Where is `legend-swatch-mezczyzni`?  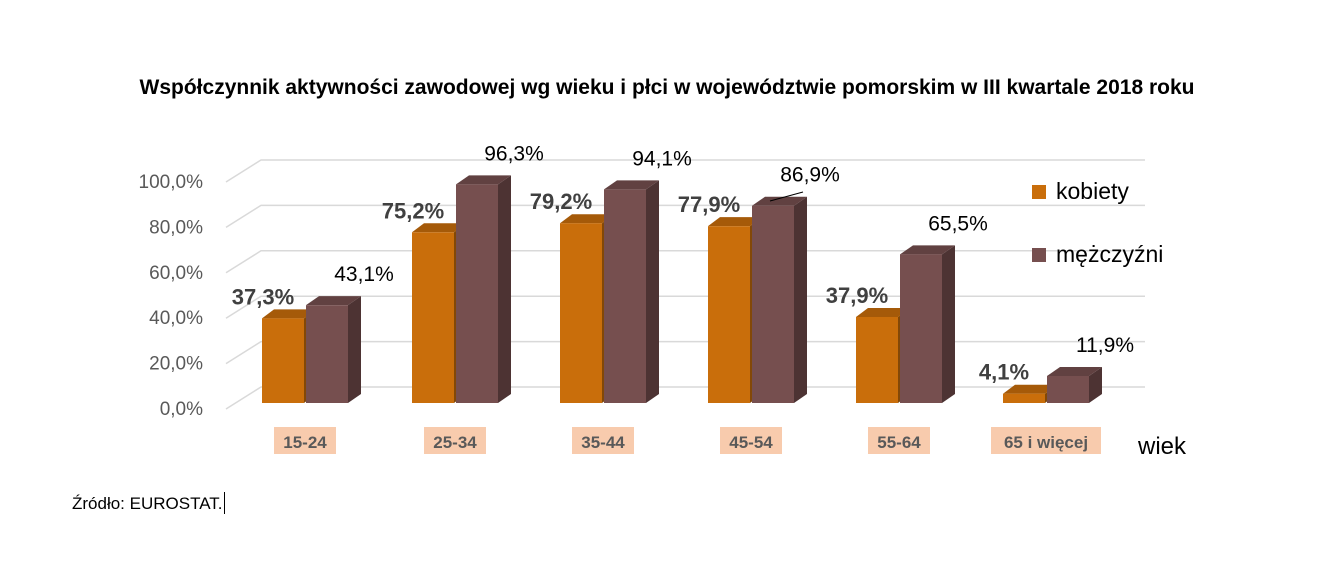
legend-swatch-mezczyzni is located at coordinates (1039, 255).